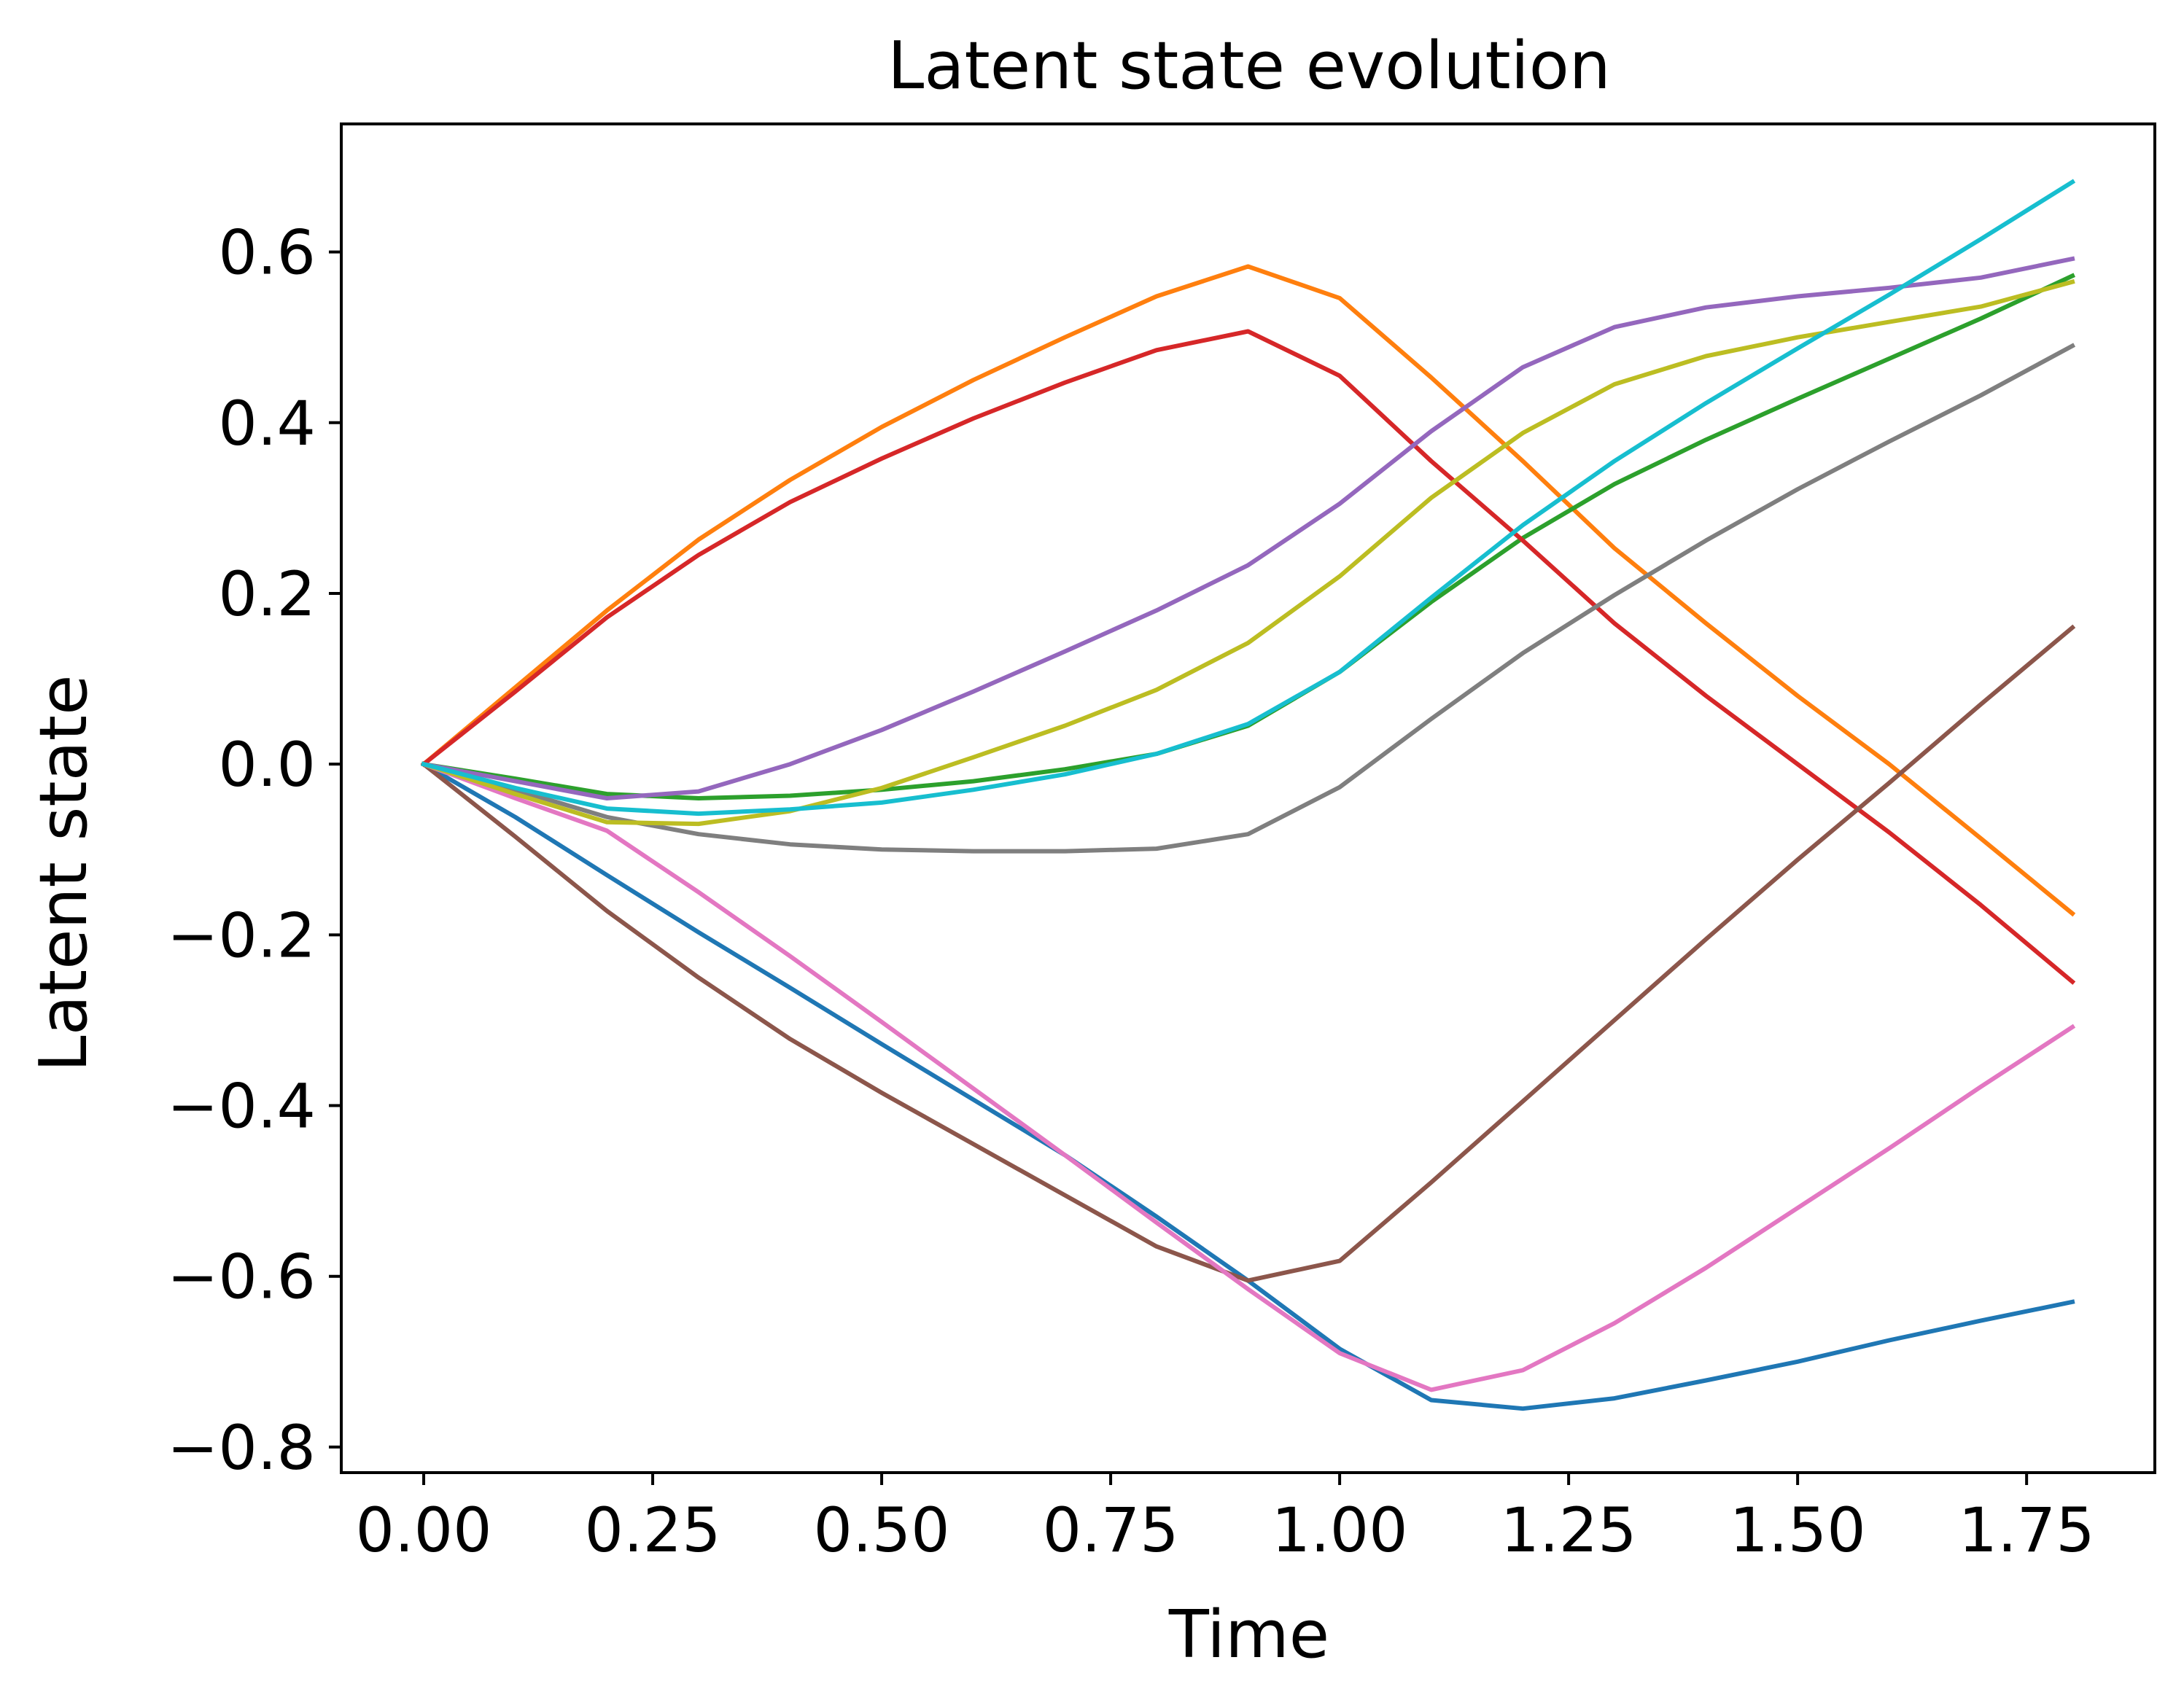  What do you see at coordinates (2027, 1530) in the screenshot?
I see `x-tick-label: 1.75` at bounding box center [2027, 1530].